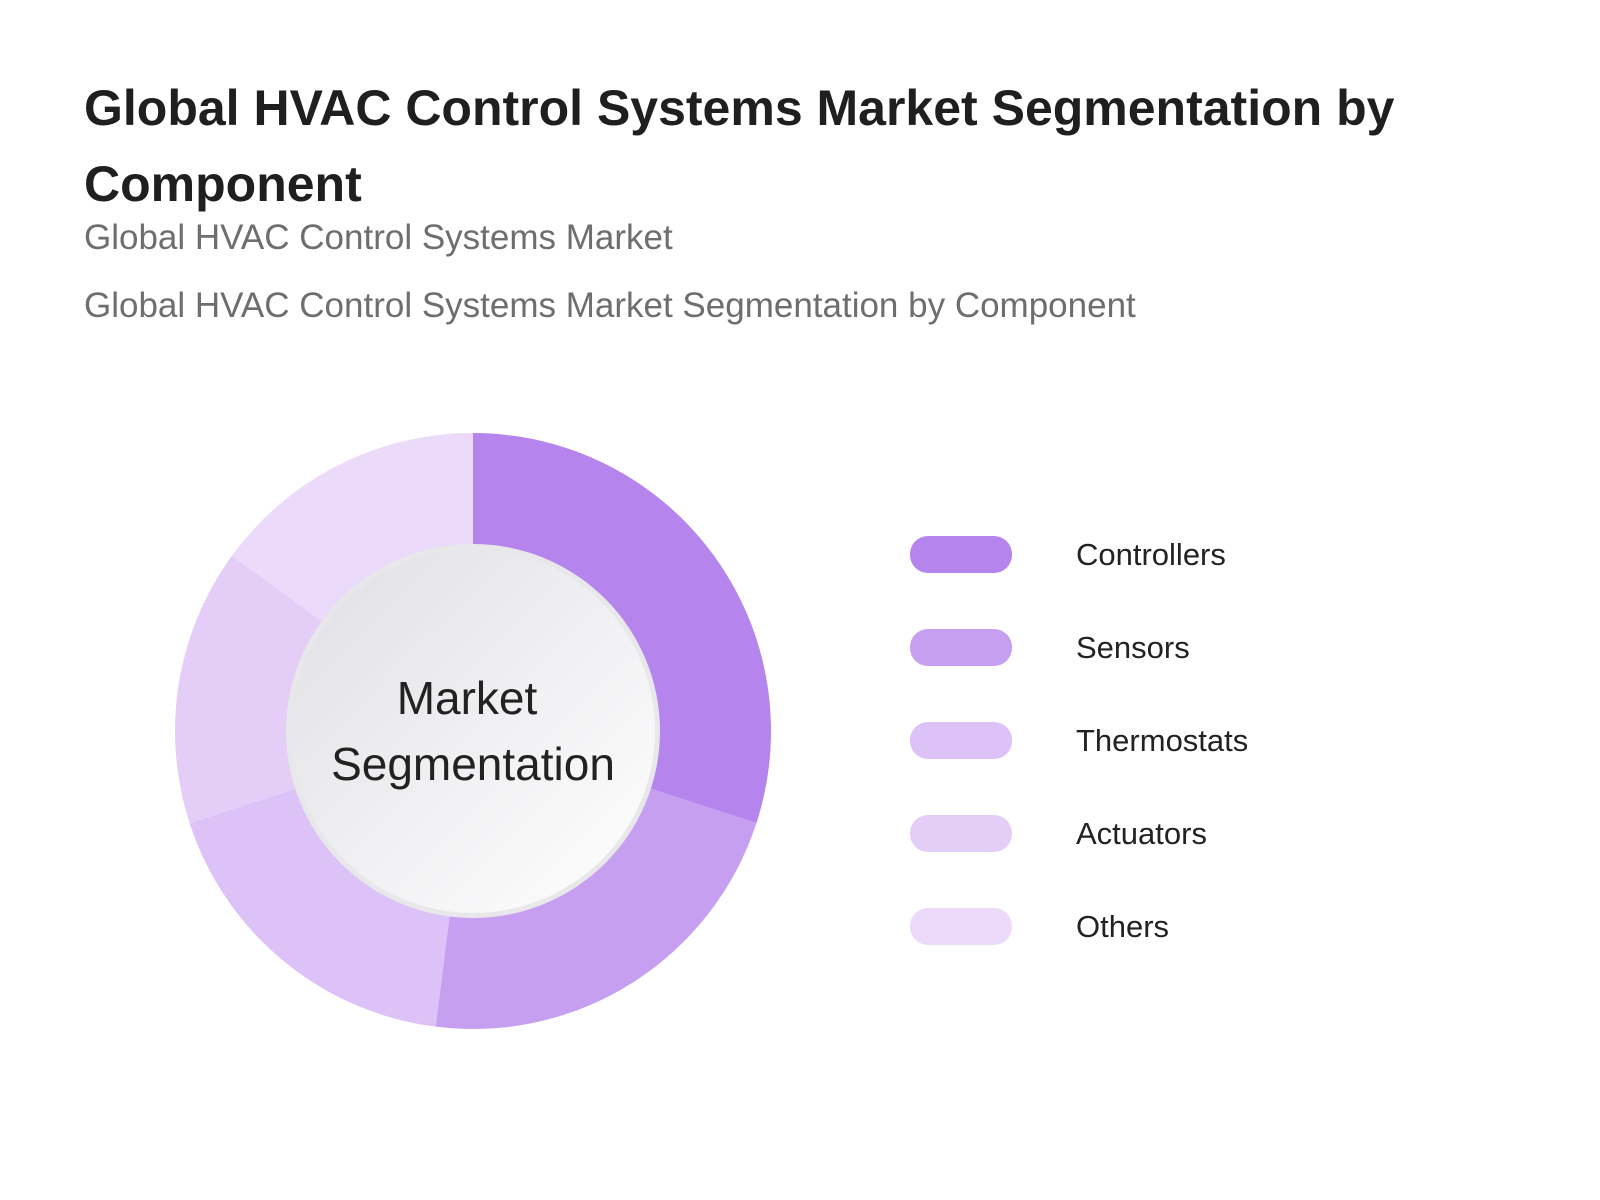  Describe the element at coordinates (473, 764) in the screenshot. I see `center-label-line2: Segmentation` at that location.